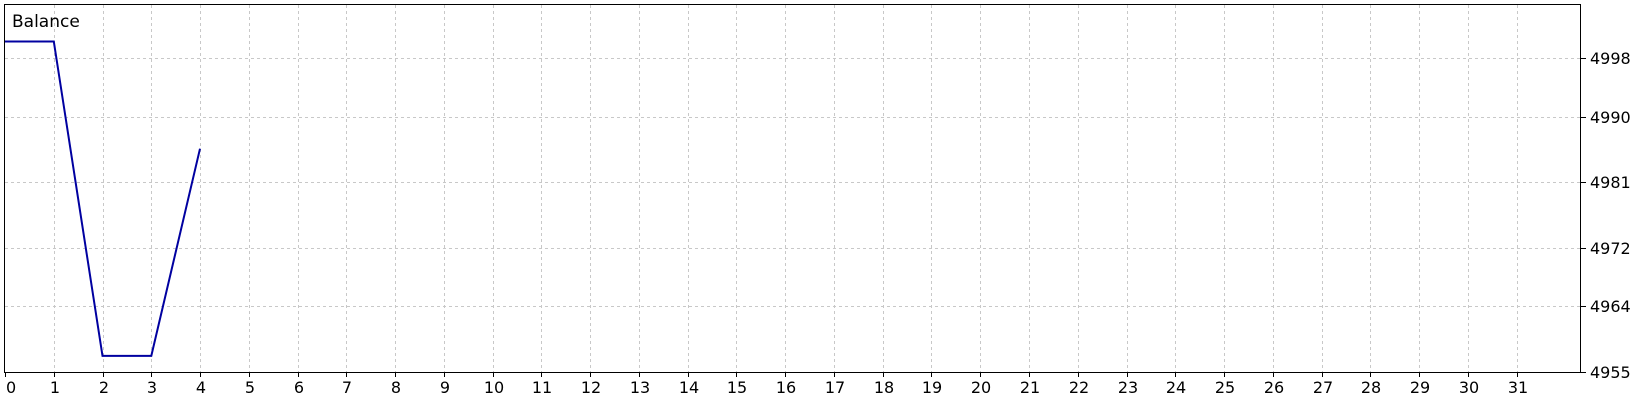 The image size is (1640, 404). I want to click on x-tick-label: 24, so click(1176, 387).